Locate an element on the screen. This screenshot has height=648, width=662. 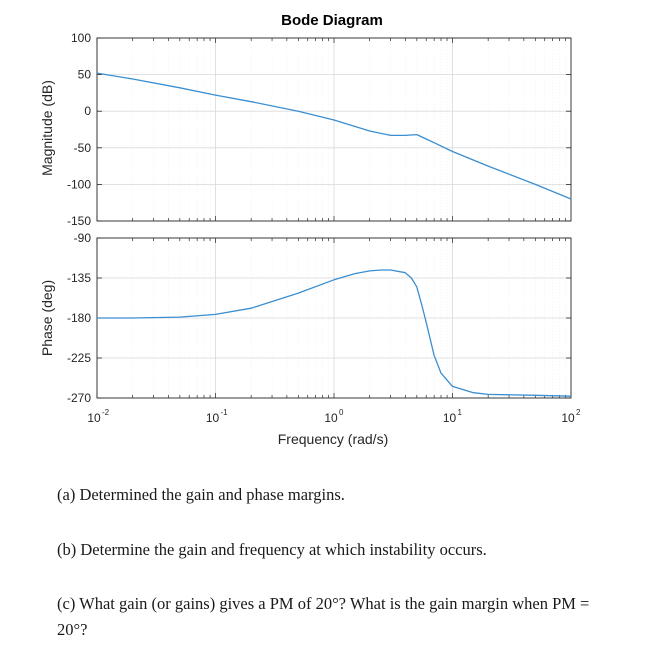
magnitude-series-line is located at coordinates (334, 136).